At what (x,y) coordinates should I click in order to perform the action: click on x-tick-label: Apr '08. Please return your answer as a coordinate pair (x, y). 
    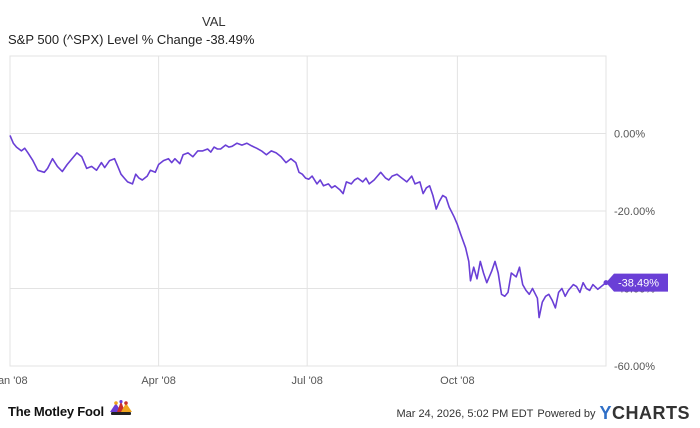
    Looking at the image, I should click on (158, 381).